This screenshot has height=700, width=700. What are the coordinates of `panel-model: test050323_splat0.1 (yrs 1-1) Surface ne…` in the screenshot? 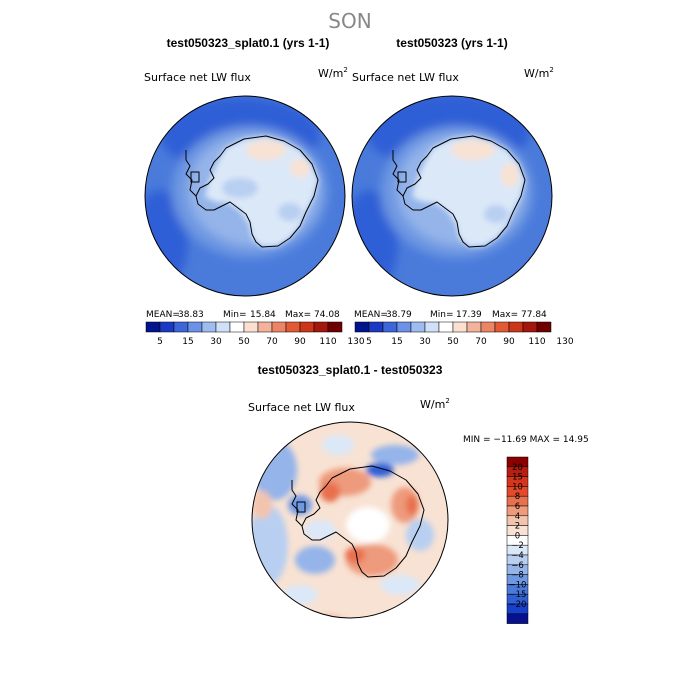 It's located at (254, 191).